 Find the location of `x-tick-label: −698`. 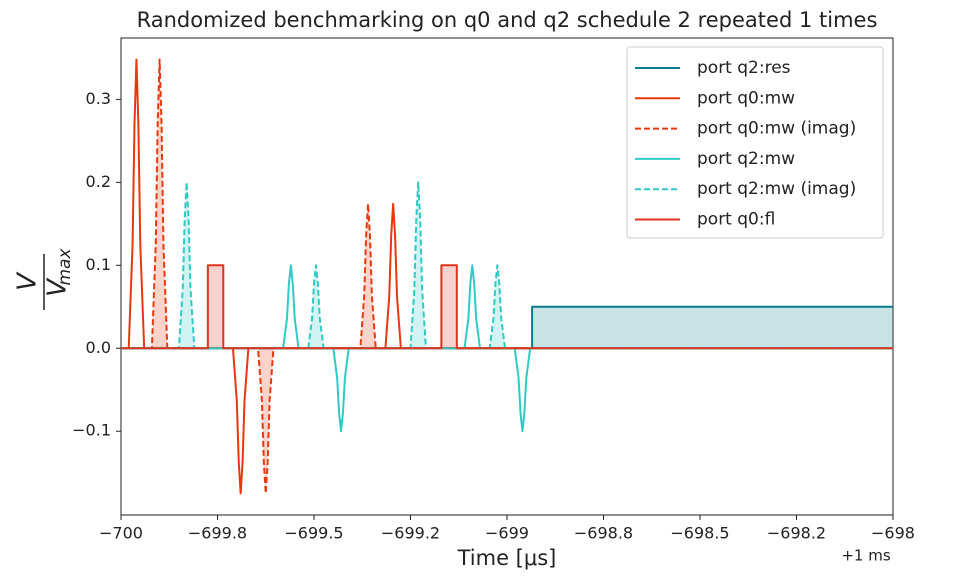

x-tick-label: −698 is located at coordinates (893, 533).